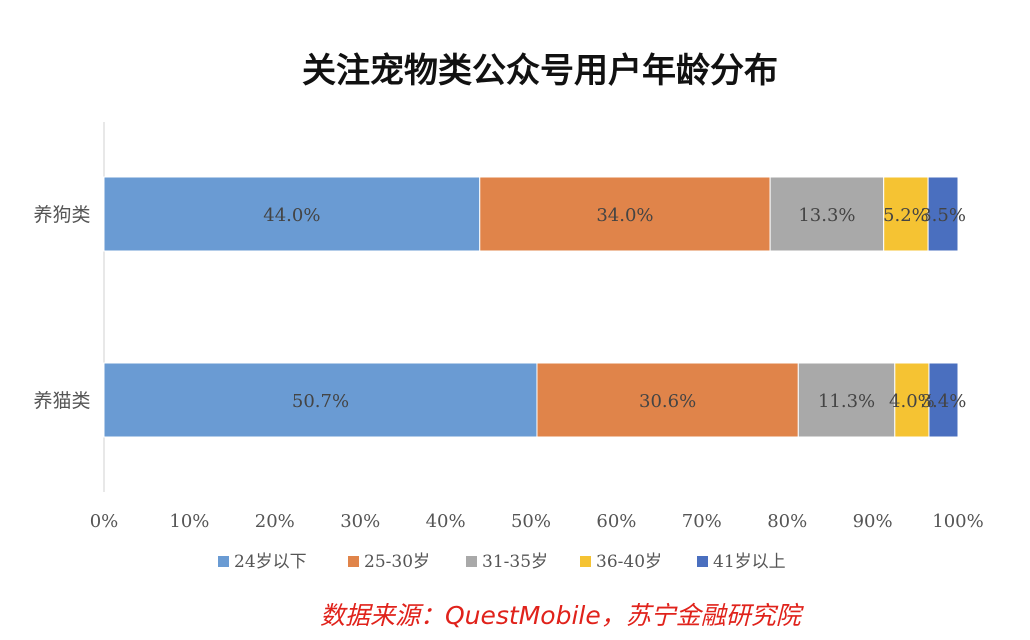 This screenshot has height=640, width=1030. Describe the element at coordinates (787, 521) in the screenshot. I see `x-tick-label-8: 80%` at that location.